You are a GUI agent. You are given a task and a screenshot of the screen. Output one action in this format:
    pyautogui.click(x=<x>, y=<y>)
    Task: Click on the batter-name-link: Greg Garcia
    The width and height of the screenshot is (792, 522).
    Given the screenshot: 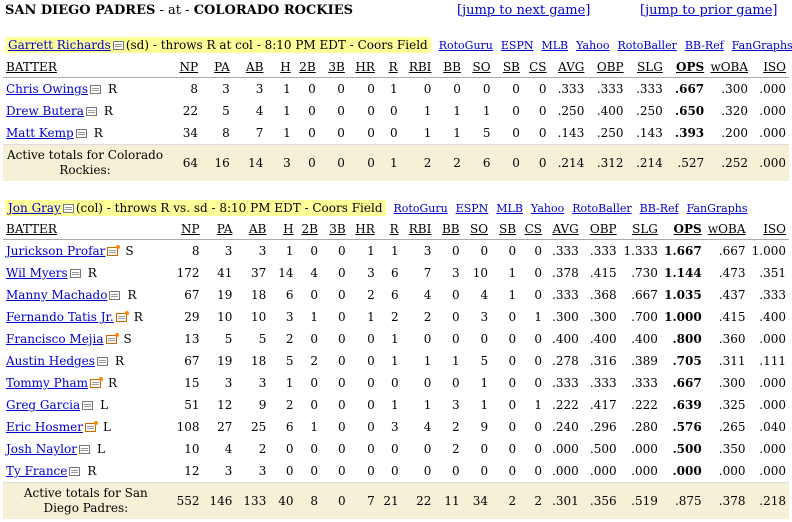 What is the action you would take?
    pyautogui.click(x=43, y=405)
    